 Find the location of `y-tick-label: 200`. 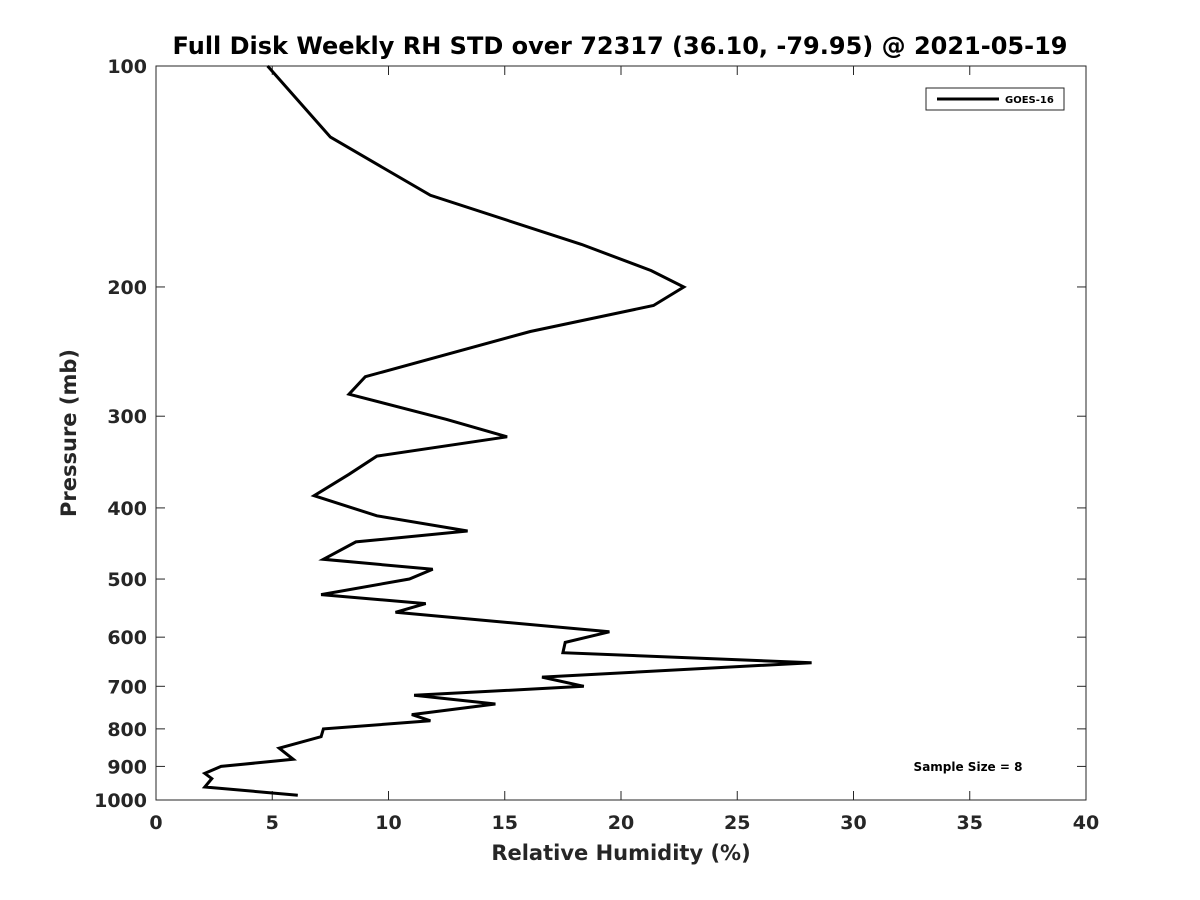

y-tick-label: 200 is located at coordinates (127, 288).